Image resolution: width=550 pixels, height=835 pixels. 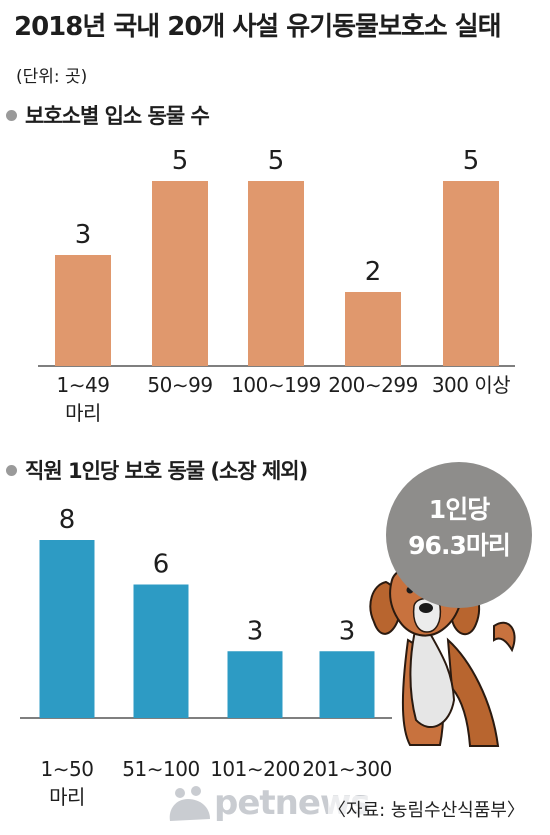 What do you see at coordinates (166, 471) in the screenshot?
I see `section-title-text: 직원 1인당 보호 동물 (소장 제외)` at bounding box center [166, 471].